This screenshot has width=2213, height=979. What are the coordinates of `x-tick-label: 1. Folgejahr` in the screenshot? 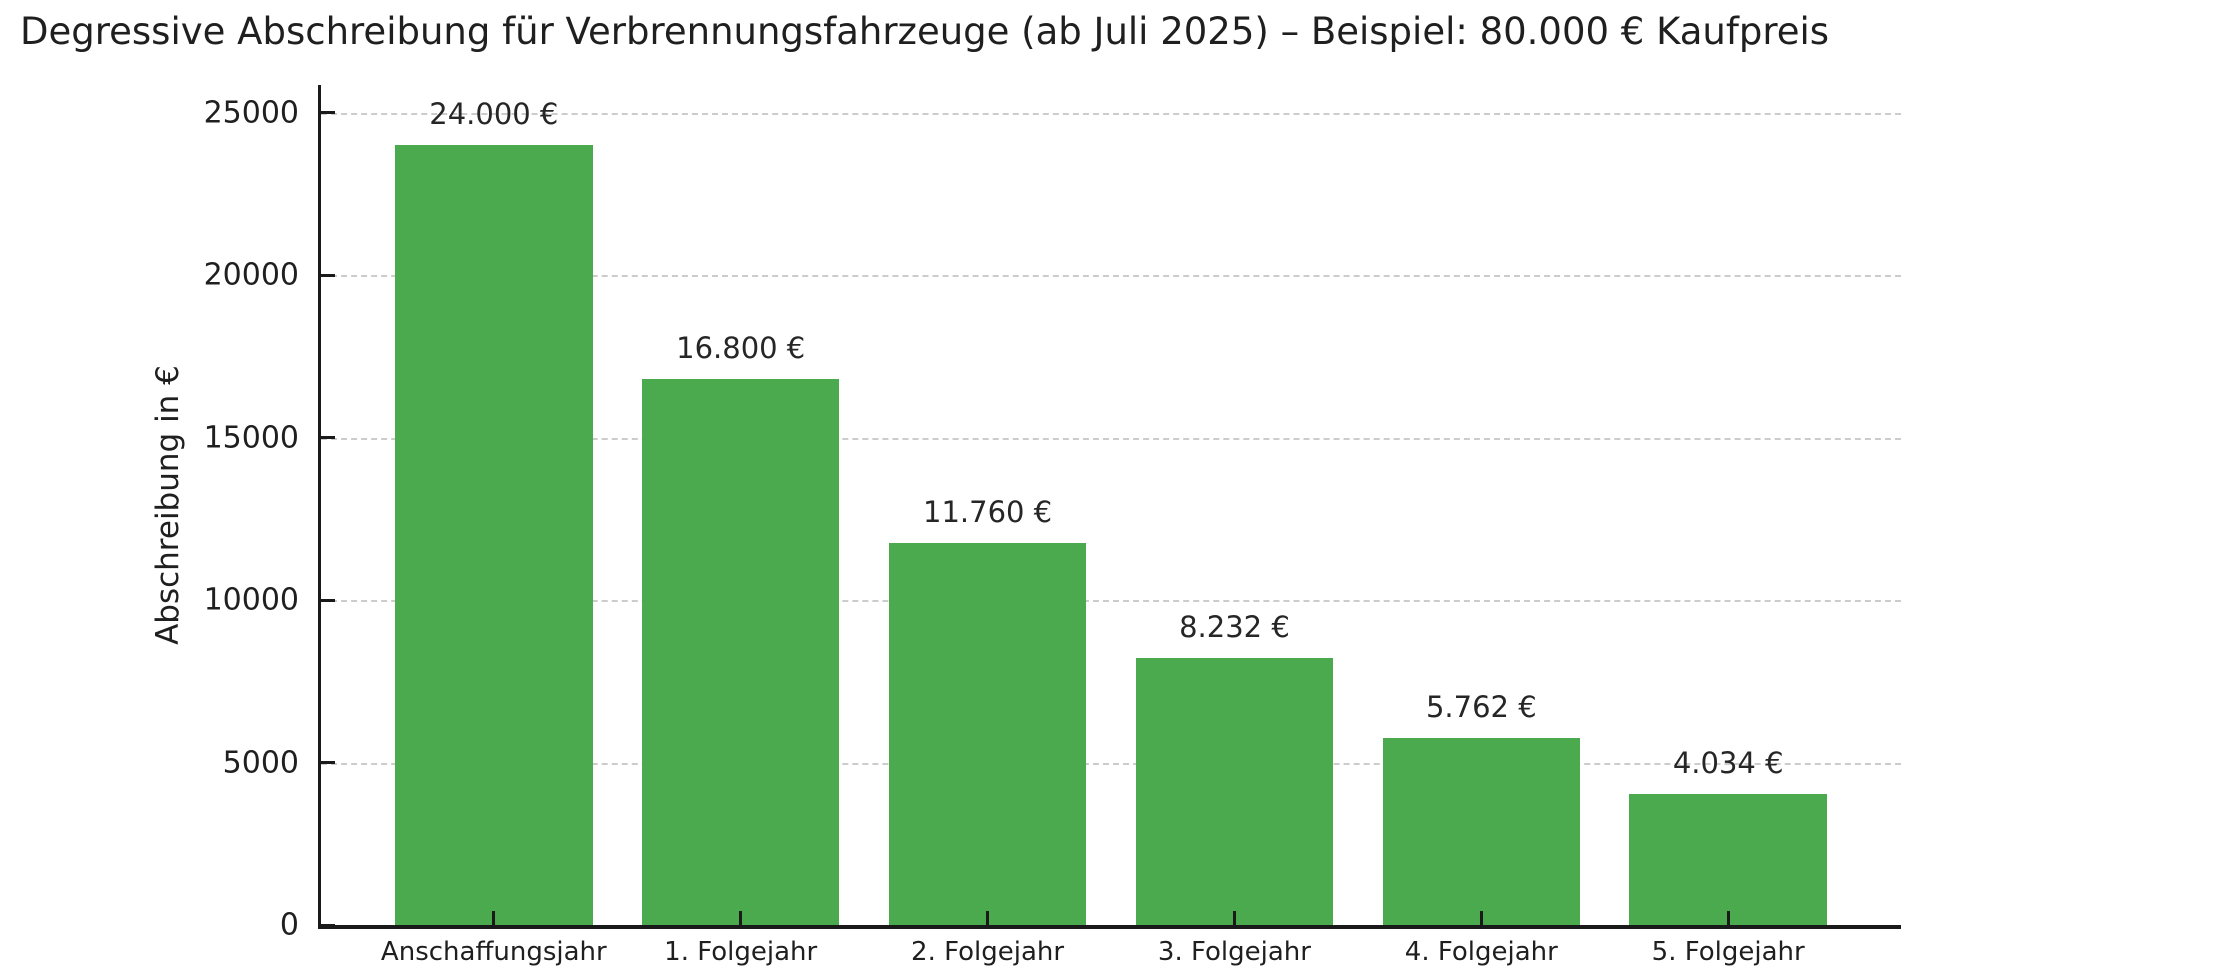 It's located at (741, 952).